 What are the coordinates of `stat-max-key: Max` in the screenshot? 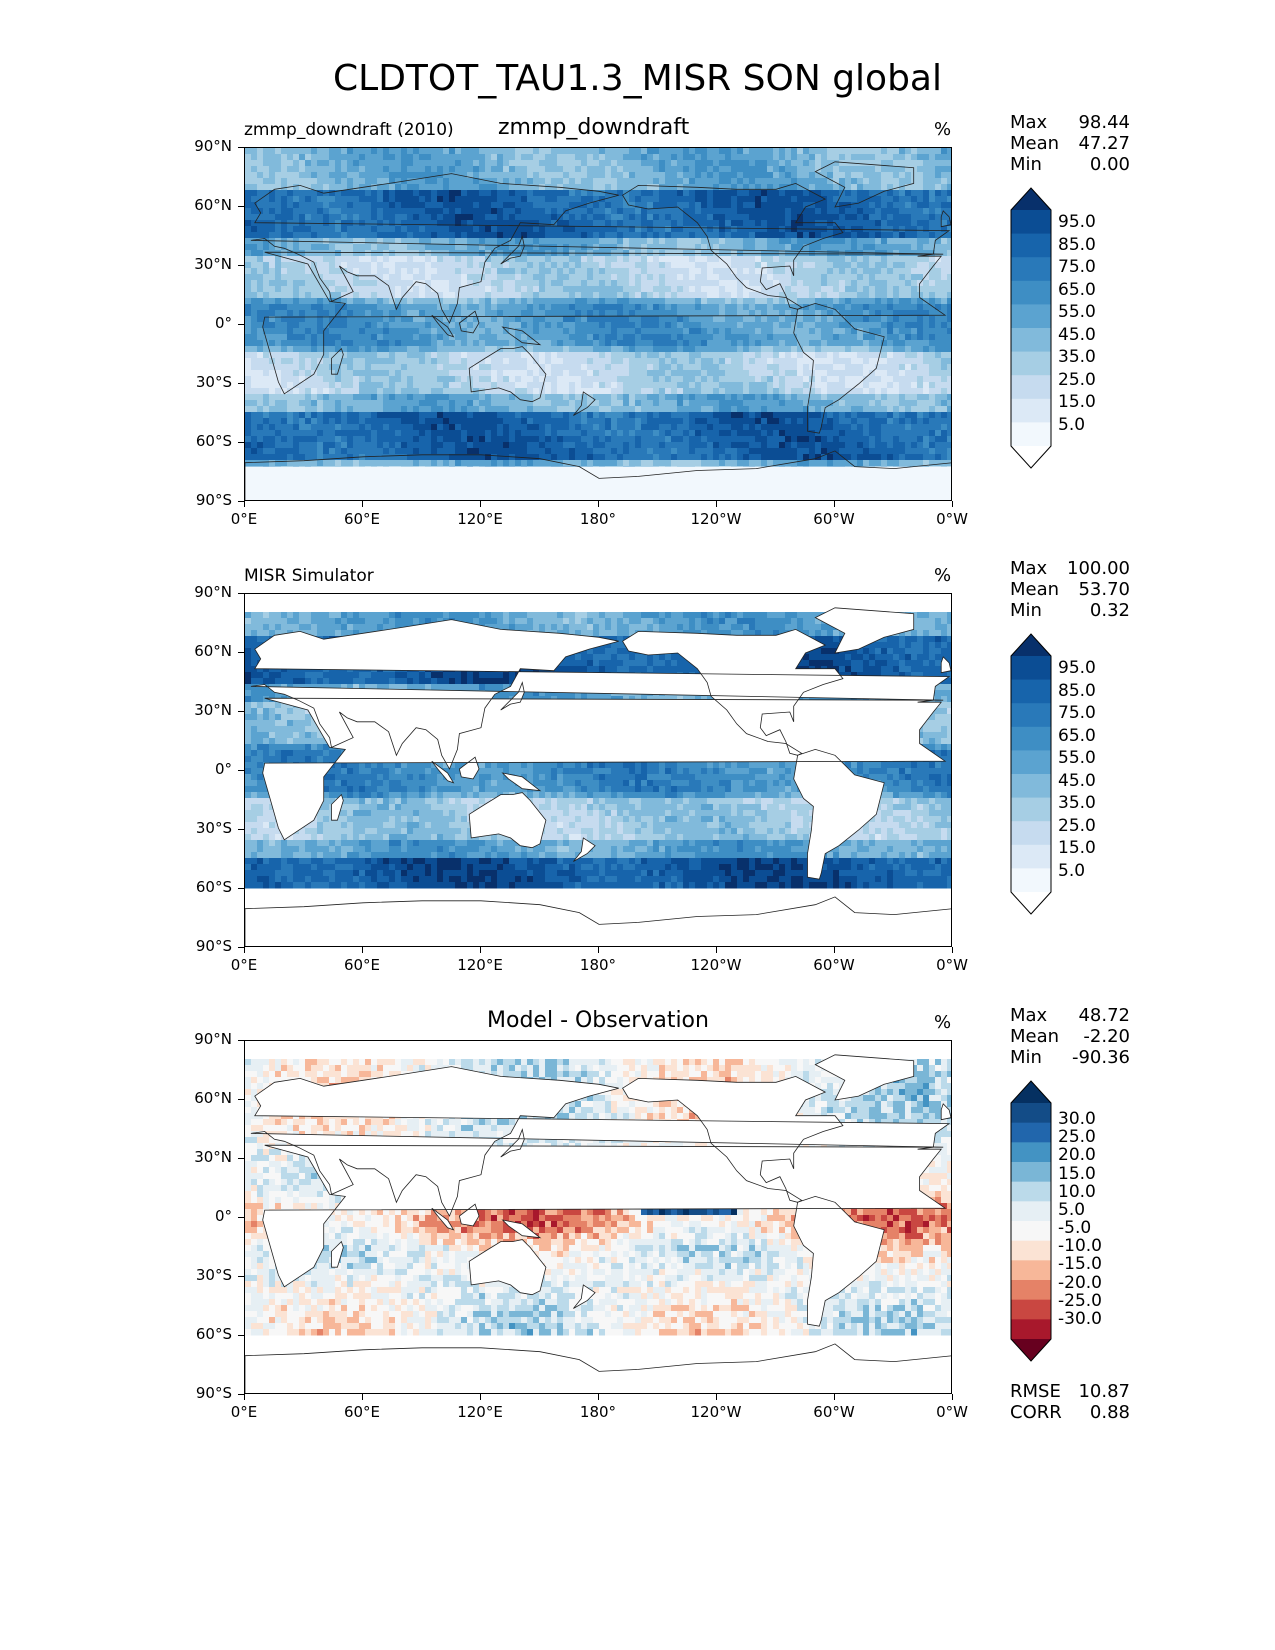 It's located at (1029, 568).